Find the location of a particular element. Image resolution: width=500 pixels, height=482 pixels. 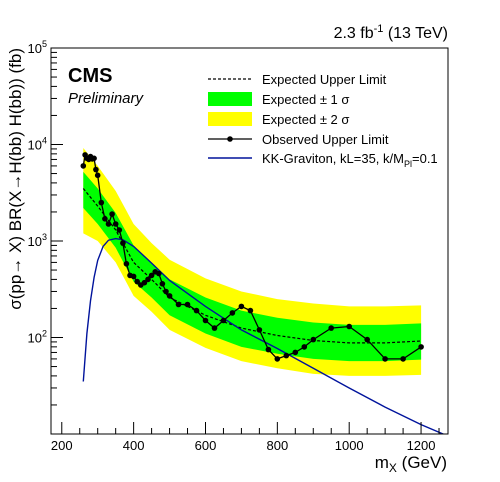

y-tick-label: 10³ is located at coordinates (37, 240).